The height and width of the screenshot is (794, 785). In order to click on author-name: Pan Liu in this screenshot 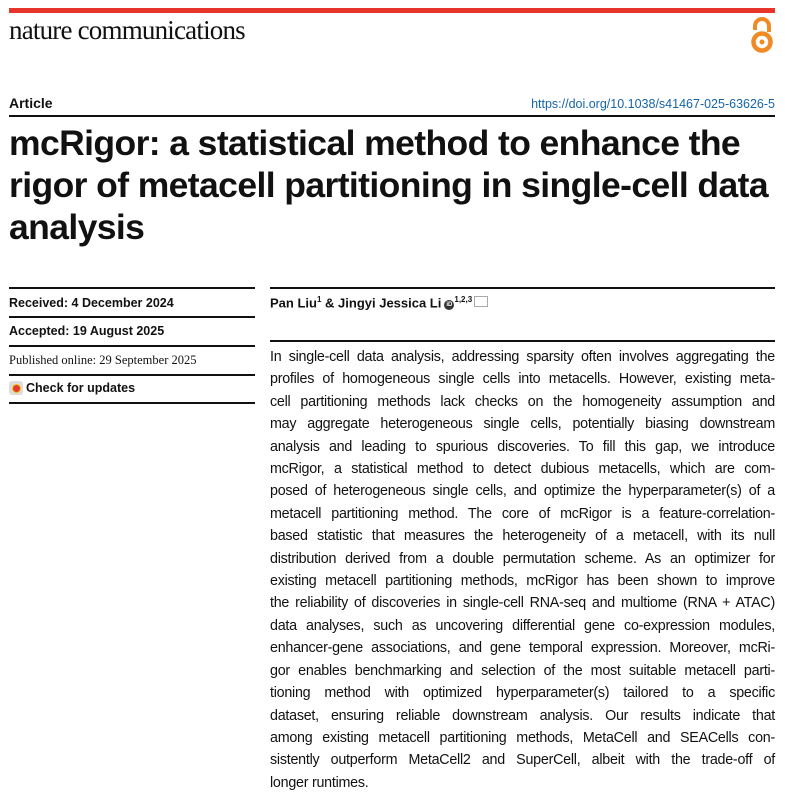, I will do `click(293, 303)`.